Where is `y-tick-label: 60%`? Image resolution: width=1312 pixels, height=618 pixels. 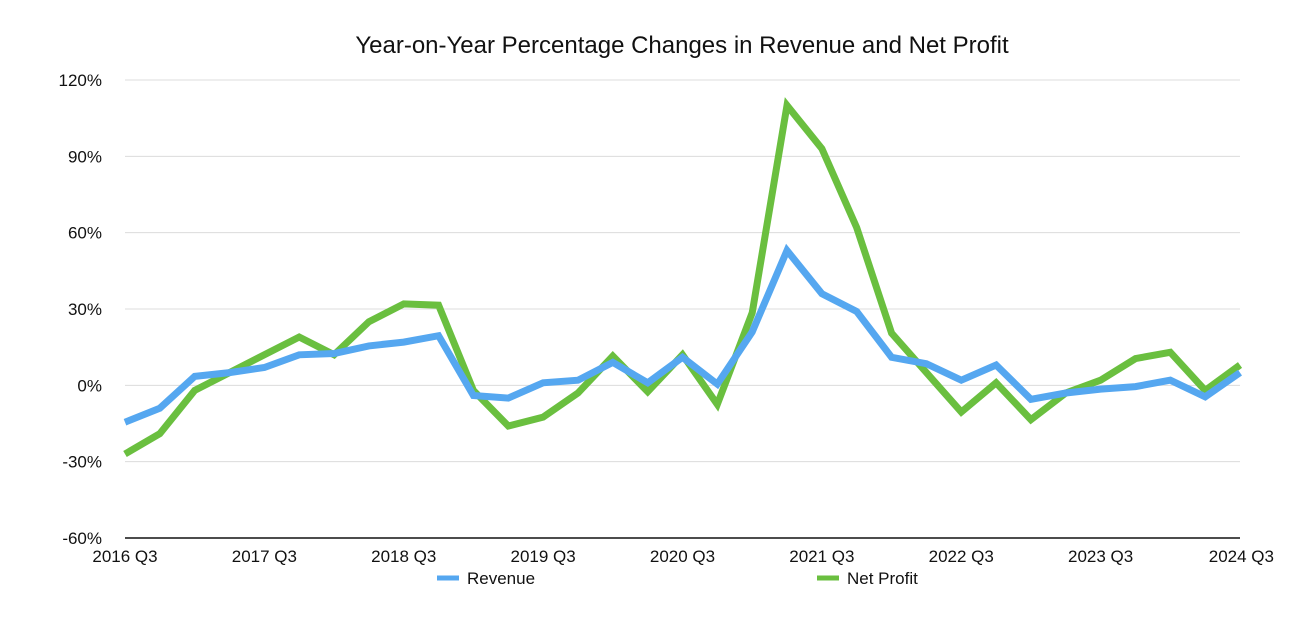 y-tick-label: 60% is located at coordinates (85, 233).